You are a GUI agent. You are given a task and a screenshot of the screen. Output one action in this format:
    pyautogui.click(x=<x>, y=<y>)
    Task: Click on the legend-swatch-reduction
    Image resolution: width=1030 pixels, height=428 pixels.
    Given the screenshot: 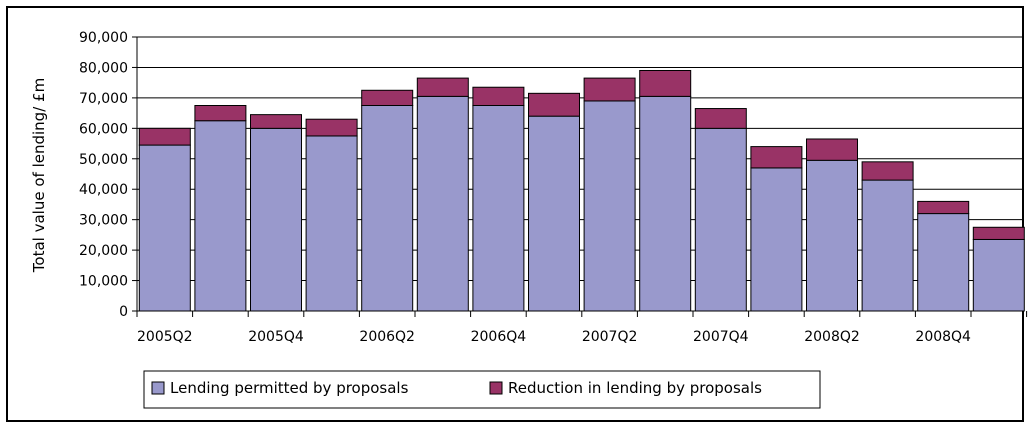 What is the action you would take?
    pyautogui.click(x=496, y=388)
    